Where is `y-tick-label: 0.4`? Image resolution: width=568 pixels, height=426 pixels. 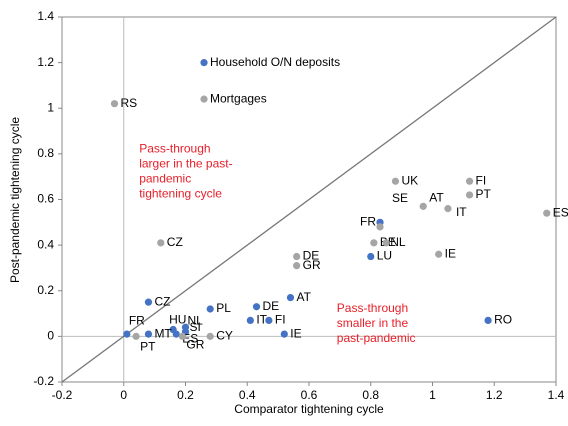 y-tick-label: 0.4 is located at coordinates (45, 244).